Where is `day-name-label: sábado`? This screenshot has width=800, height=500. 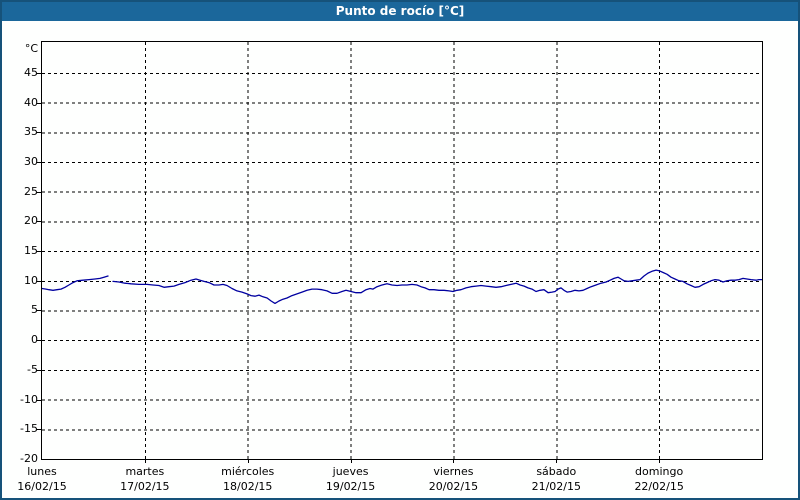 day-name-label: sábado is located at coordinates (556, 471).